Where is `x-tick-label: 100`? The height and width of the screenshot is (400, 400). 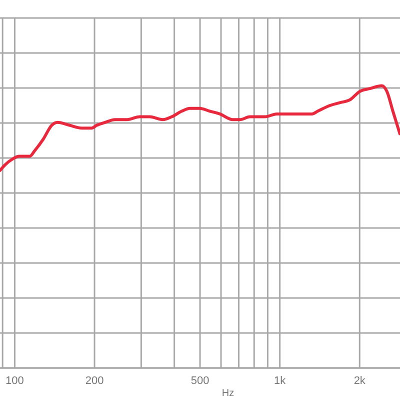 x-tick-label: 100 is located at coordinates (15, 380).